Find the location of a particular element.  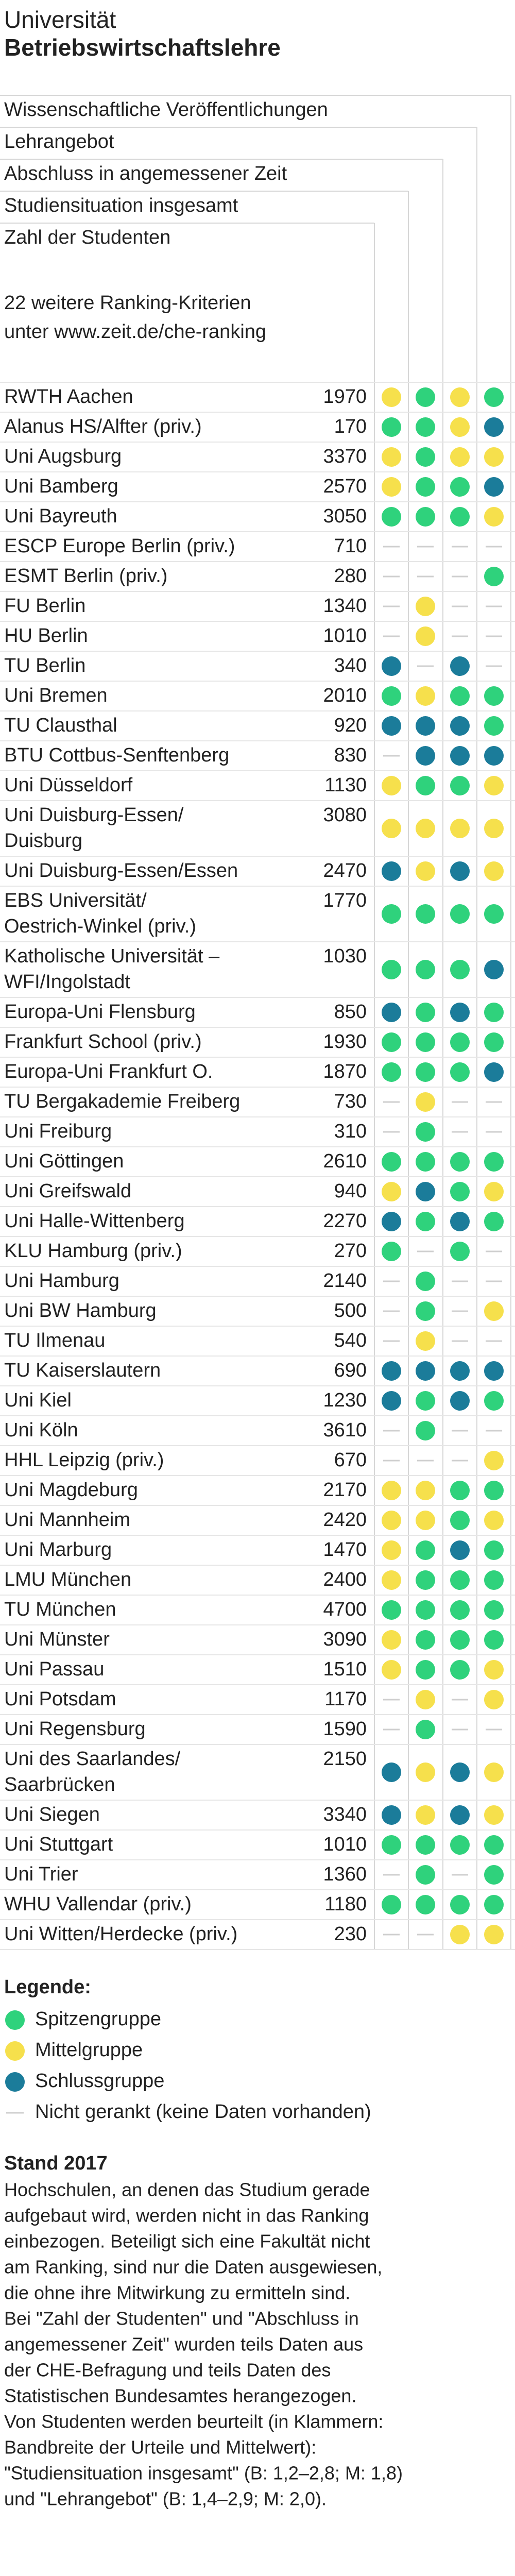

student-count: 3090 is located at coordinates (345, 1640).